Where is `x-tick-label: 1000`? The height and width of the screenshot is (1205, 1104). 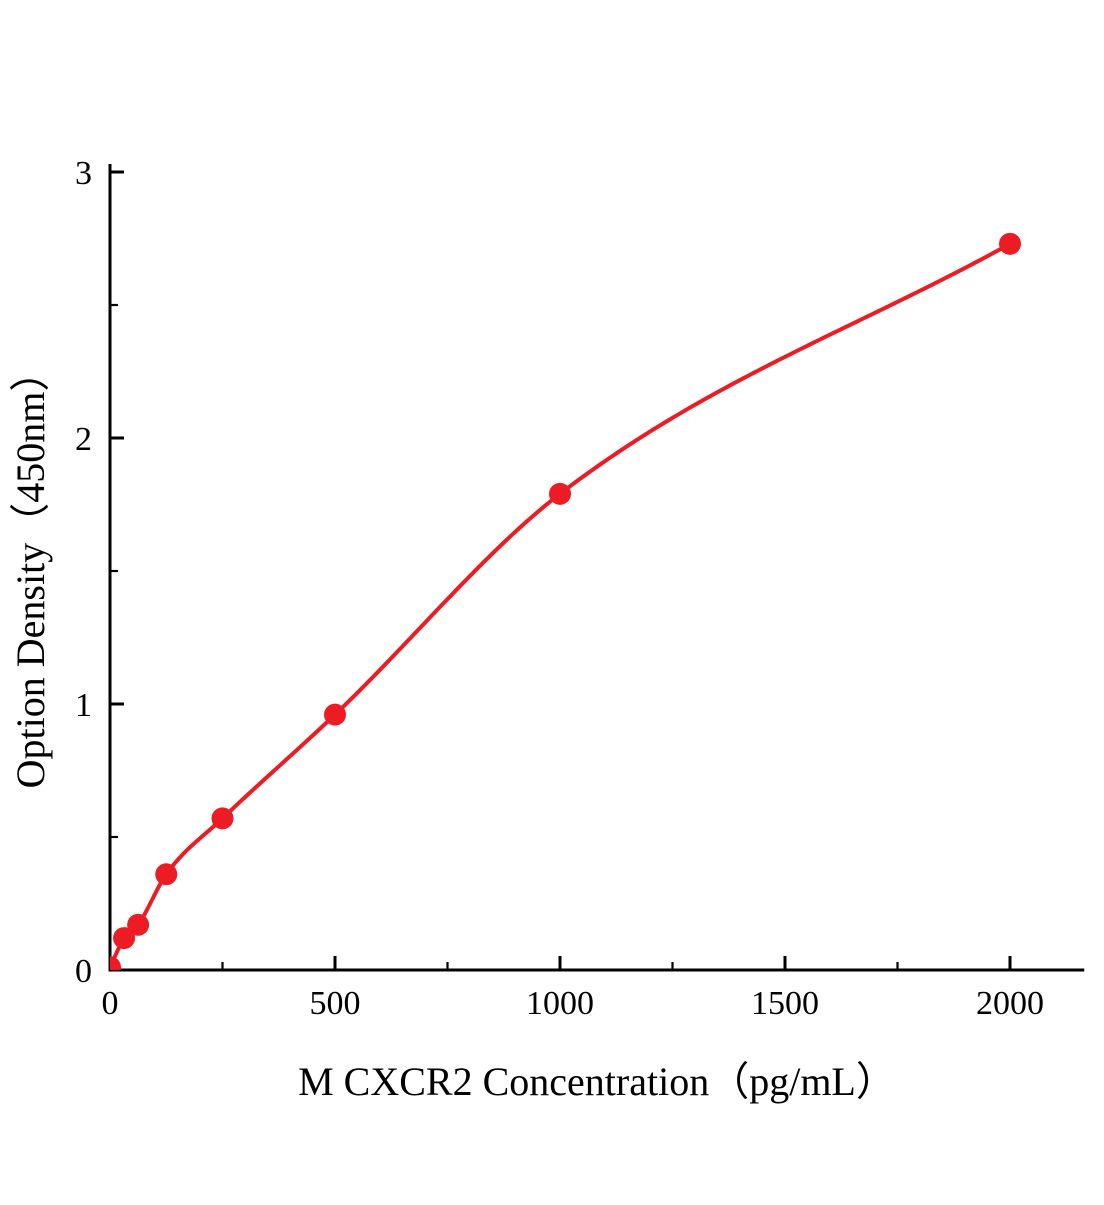
x-tick-label: 1000 is located at coordinates (560, 1003).